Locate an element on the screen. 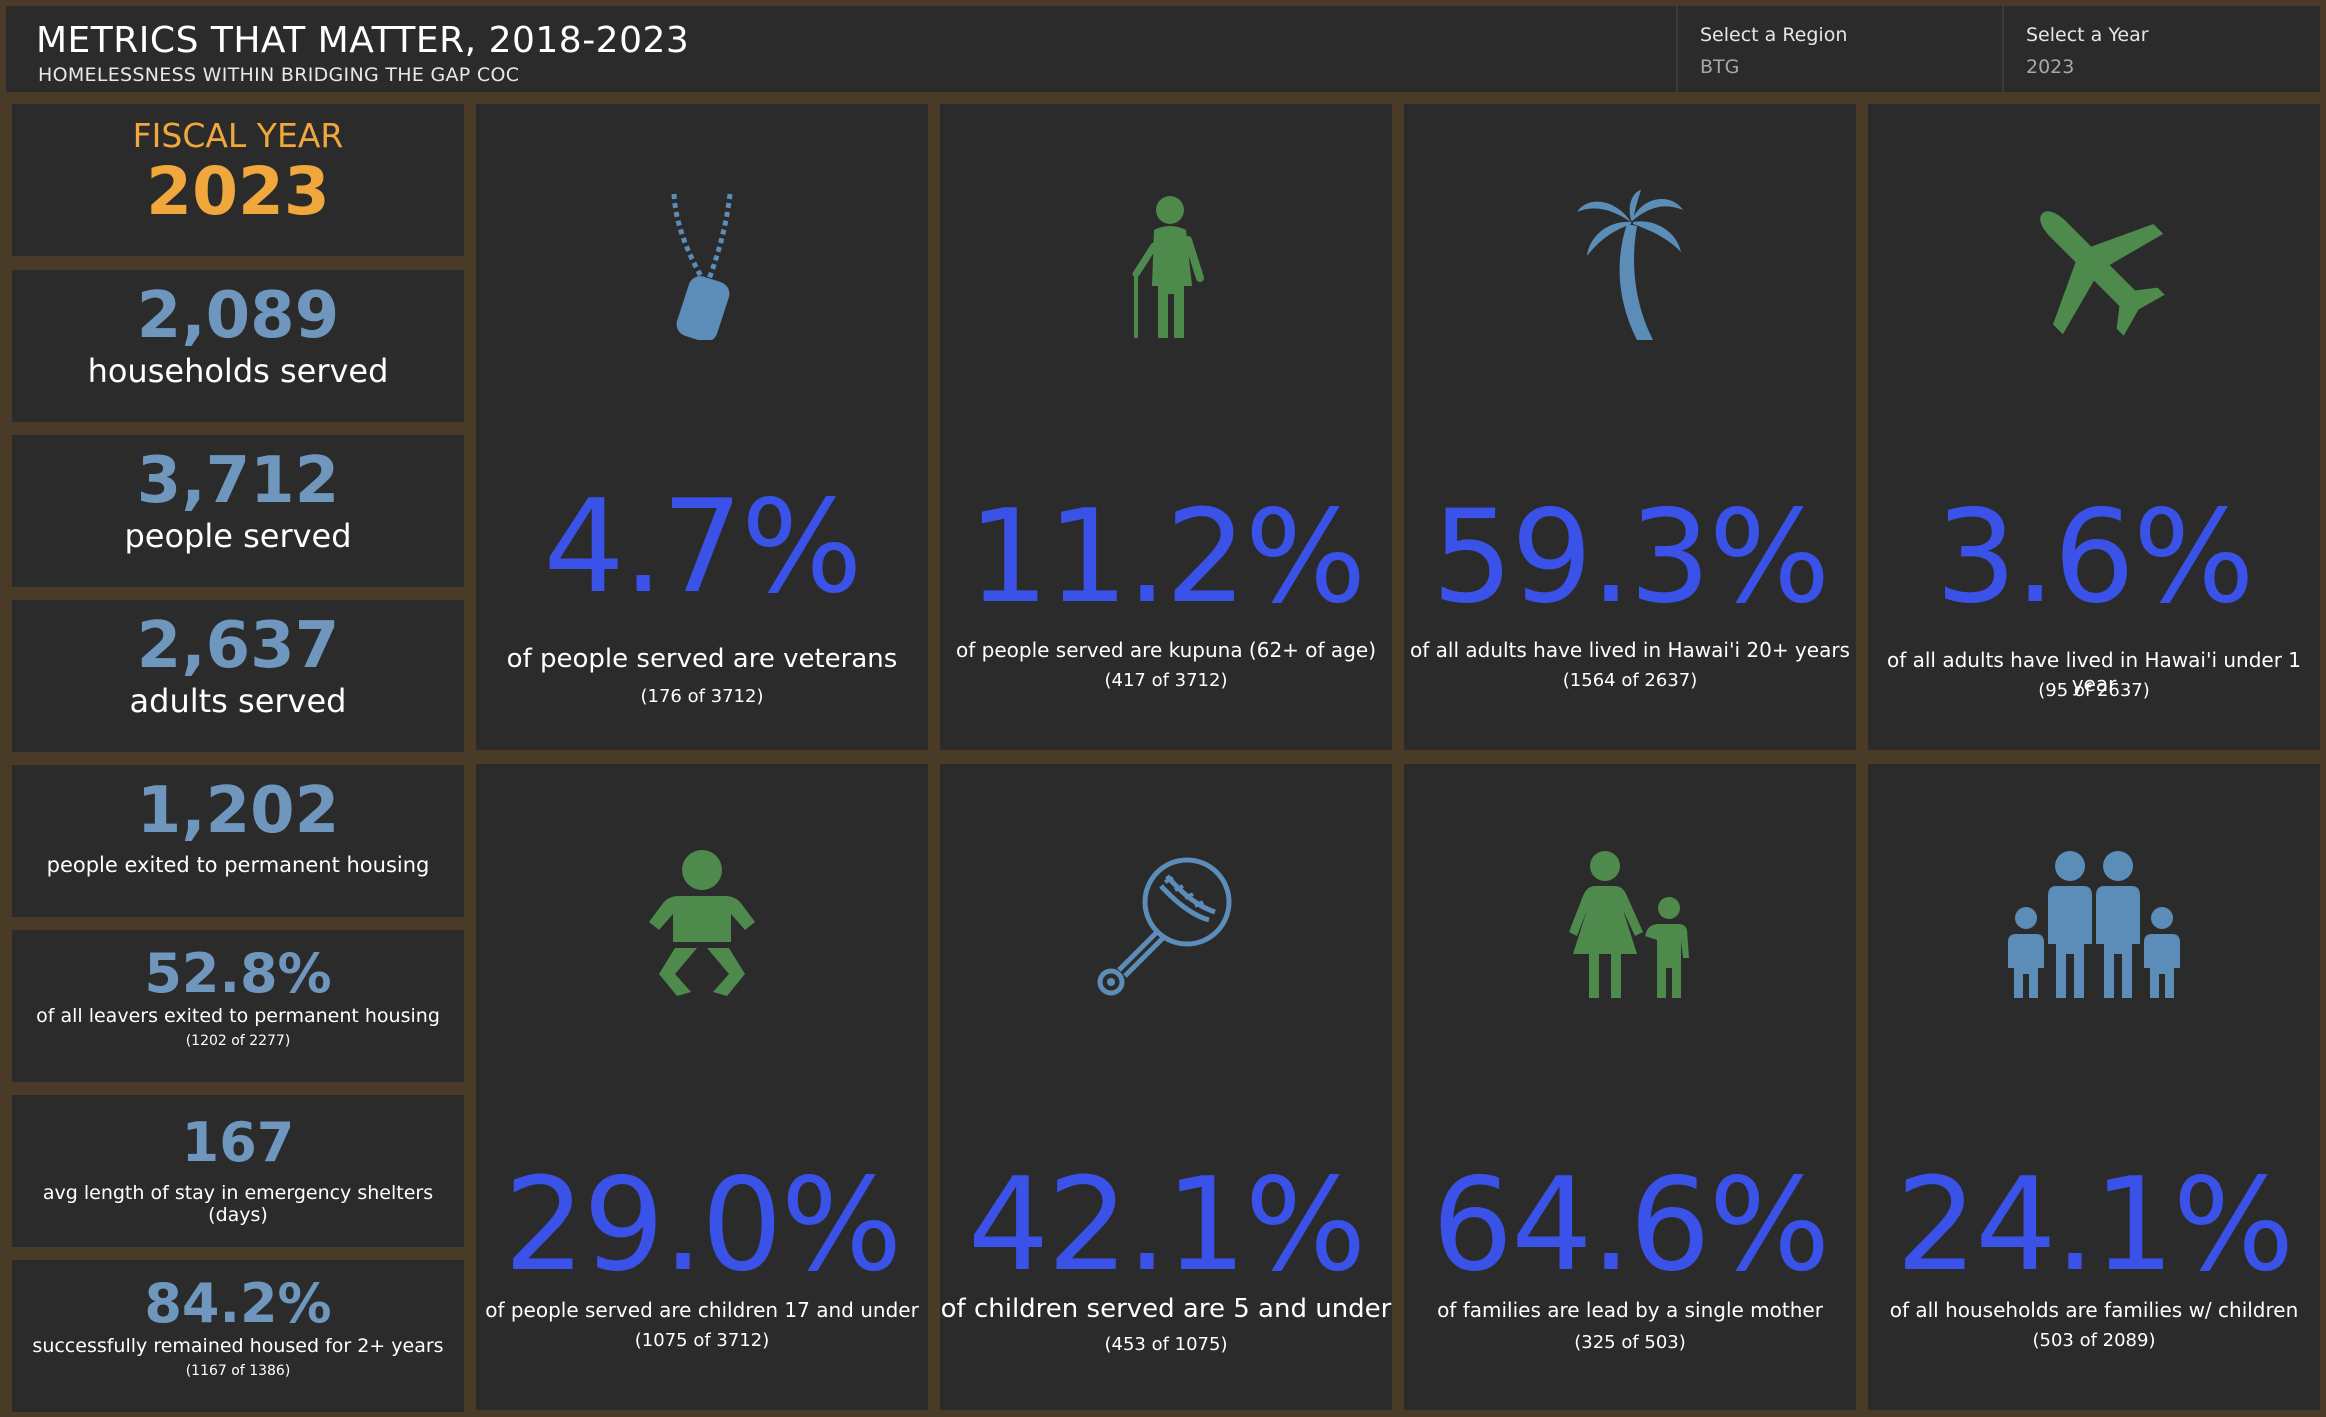 This screenshot has height=1417, width=2326. families-percent: 24.1% is located at coordinates (2095, 1225).